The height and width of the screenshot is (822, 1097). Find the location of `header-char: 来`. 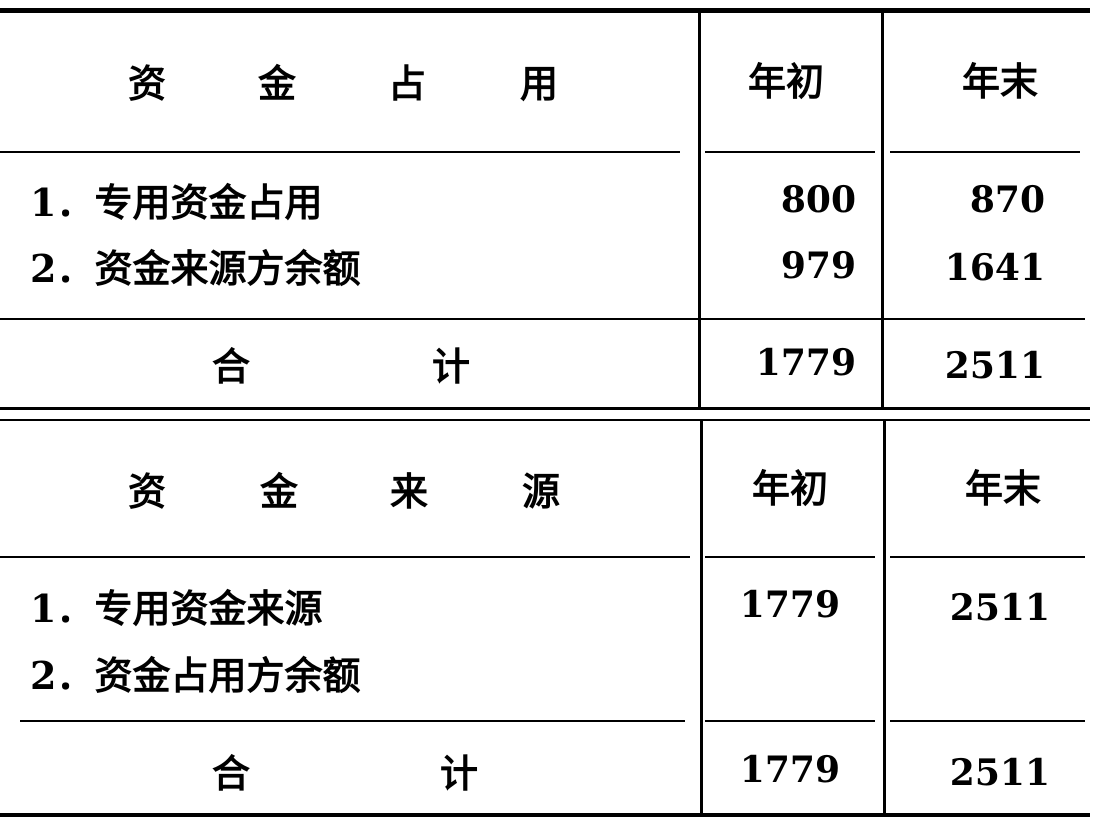

header-char: 来 is located at coordinates (409, 491).